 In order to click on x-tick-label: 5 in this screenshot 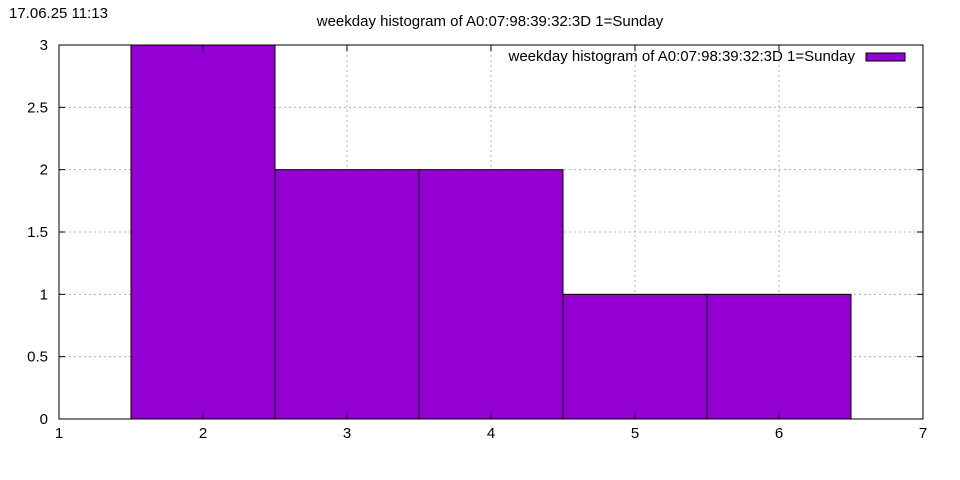, I will do `click(635, 433)`.